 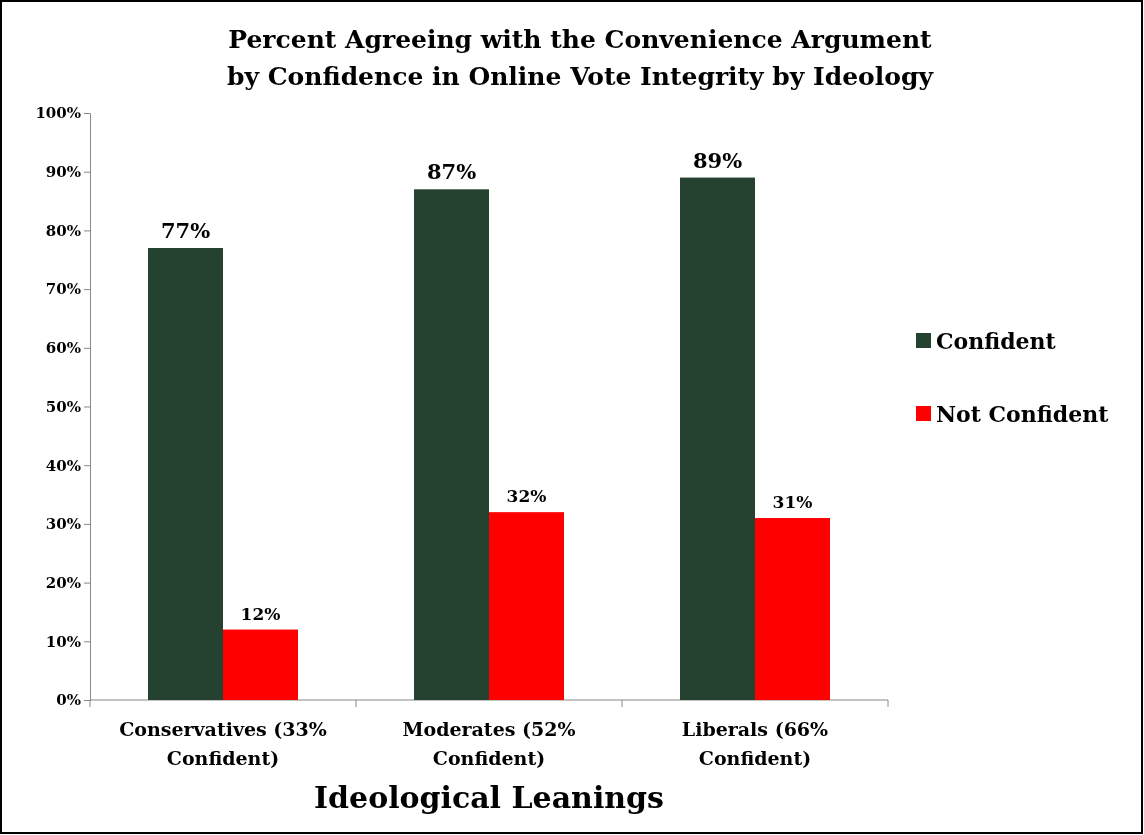 I want to click on data-label: 32%, so click(x=526, y=496).